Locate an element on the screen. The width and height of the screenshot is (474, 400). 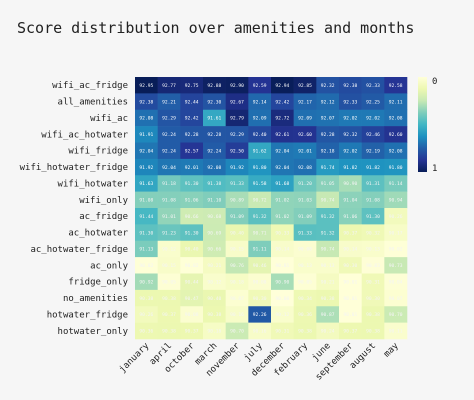
heatmap-cell-value: 92.40 is located at coordinates (260, 135).